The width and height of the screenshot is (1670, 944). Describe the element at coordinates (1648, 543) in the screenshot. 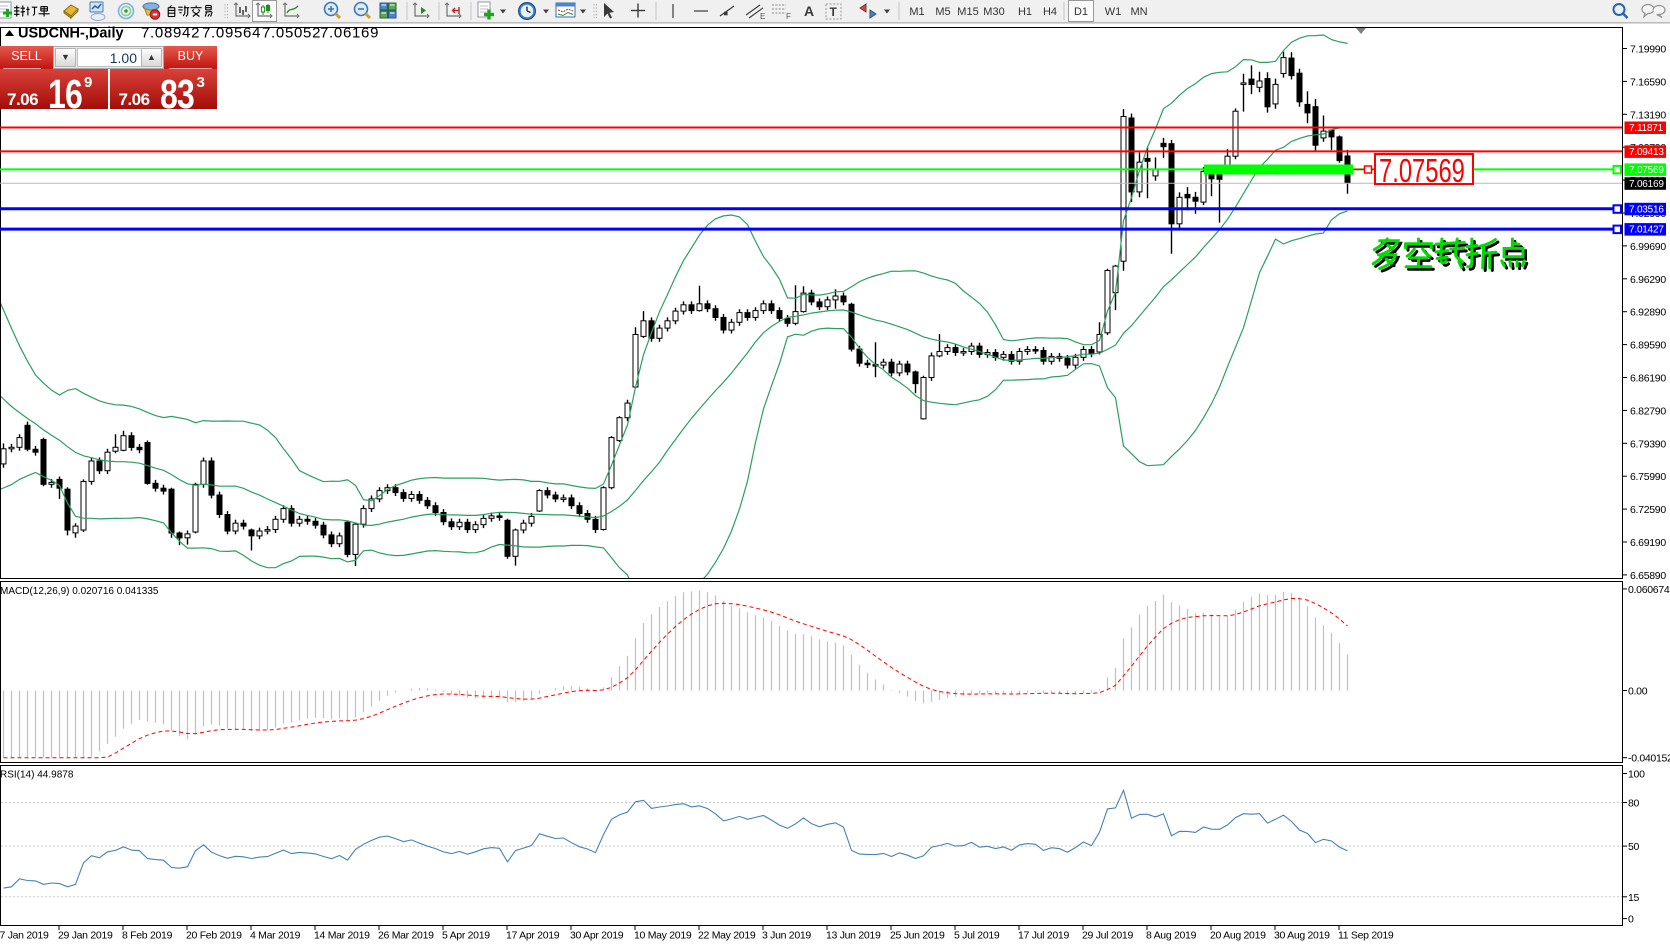

I see `svg-text: 6.69190` at that location.